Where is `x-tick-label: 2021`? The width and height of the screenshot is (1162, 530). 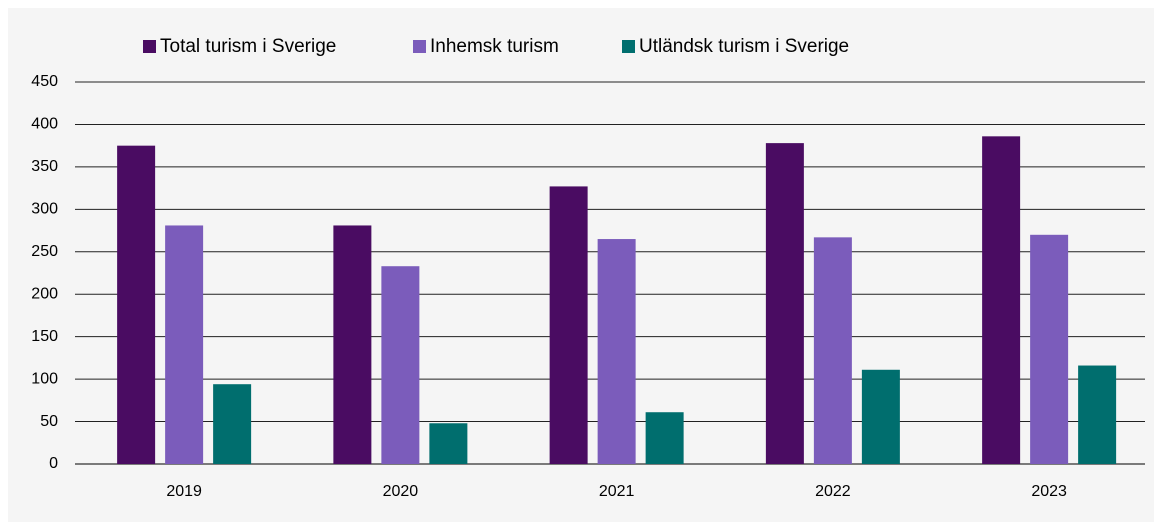
x-tick-label: 2021 is located at coordinates (617, 491).